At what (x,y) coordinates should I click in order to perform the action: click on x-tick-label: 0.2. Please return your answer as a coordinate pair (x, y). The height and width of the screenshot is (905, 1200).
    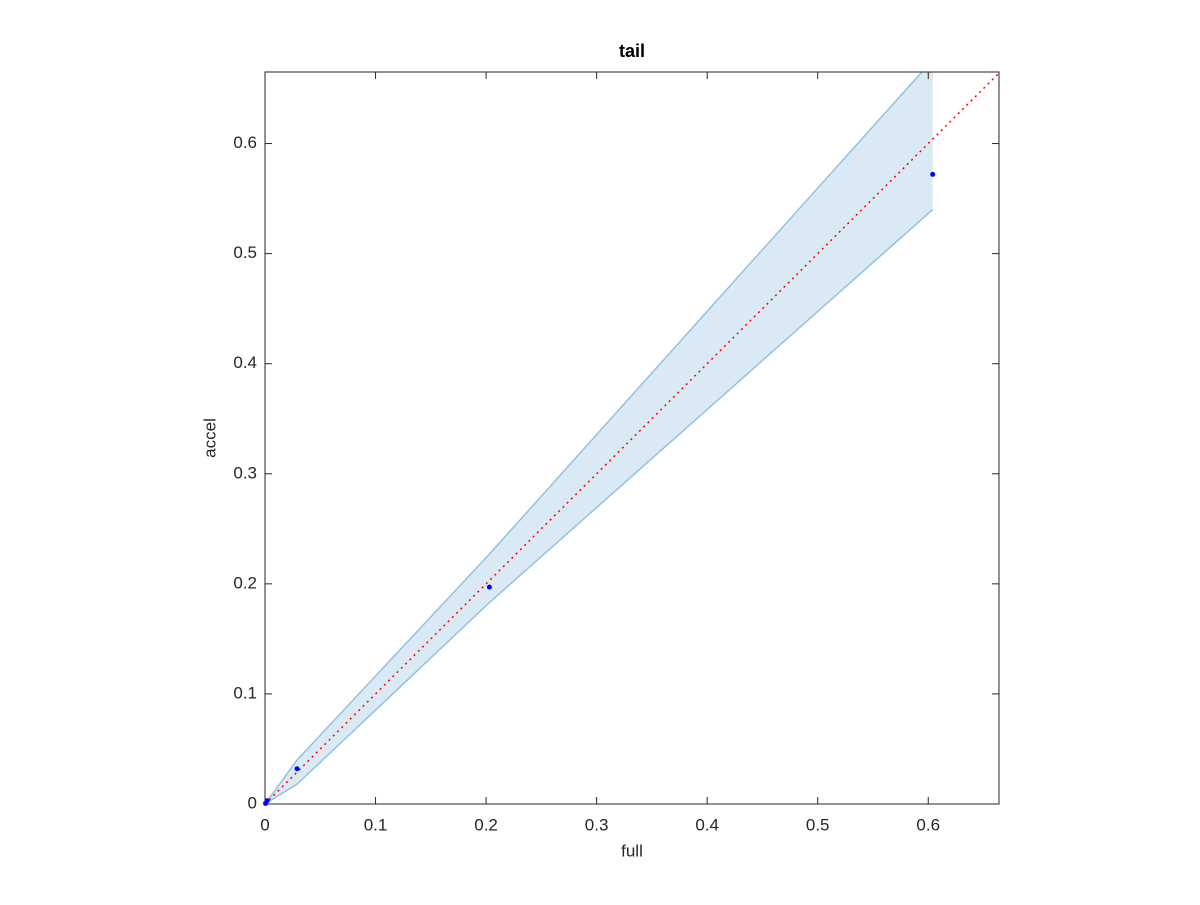
    Looking at the image, I should click on (486, 824).